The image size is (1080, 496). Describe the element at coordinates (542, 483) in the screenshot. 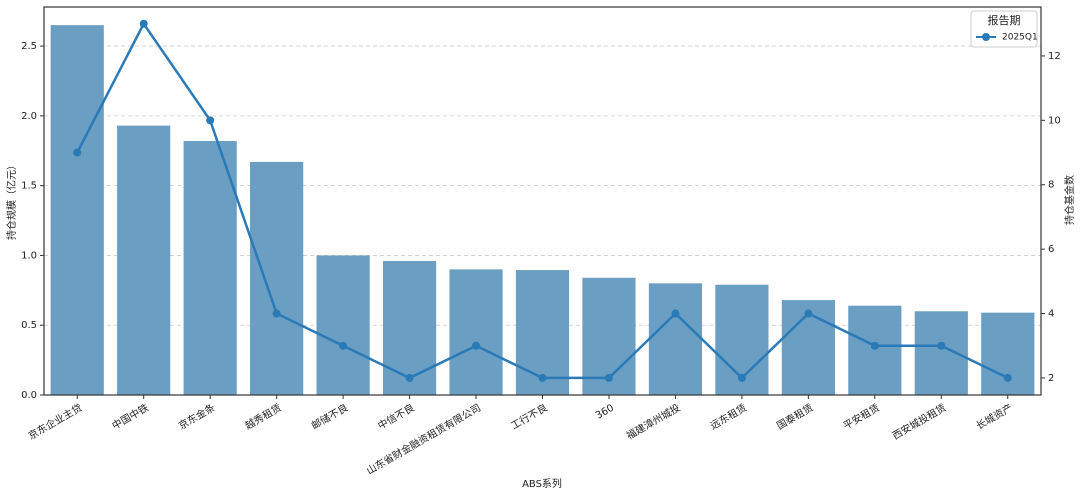

I see `x-axis-label: ABS系列` at that location.